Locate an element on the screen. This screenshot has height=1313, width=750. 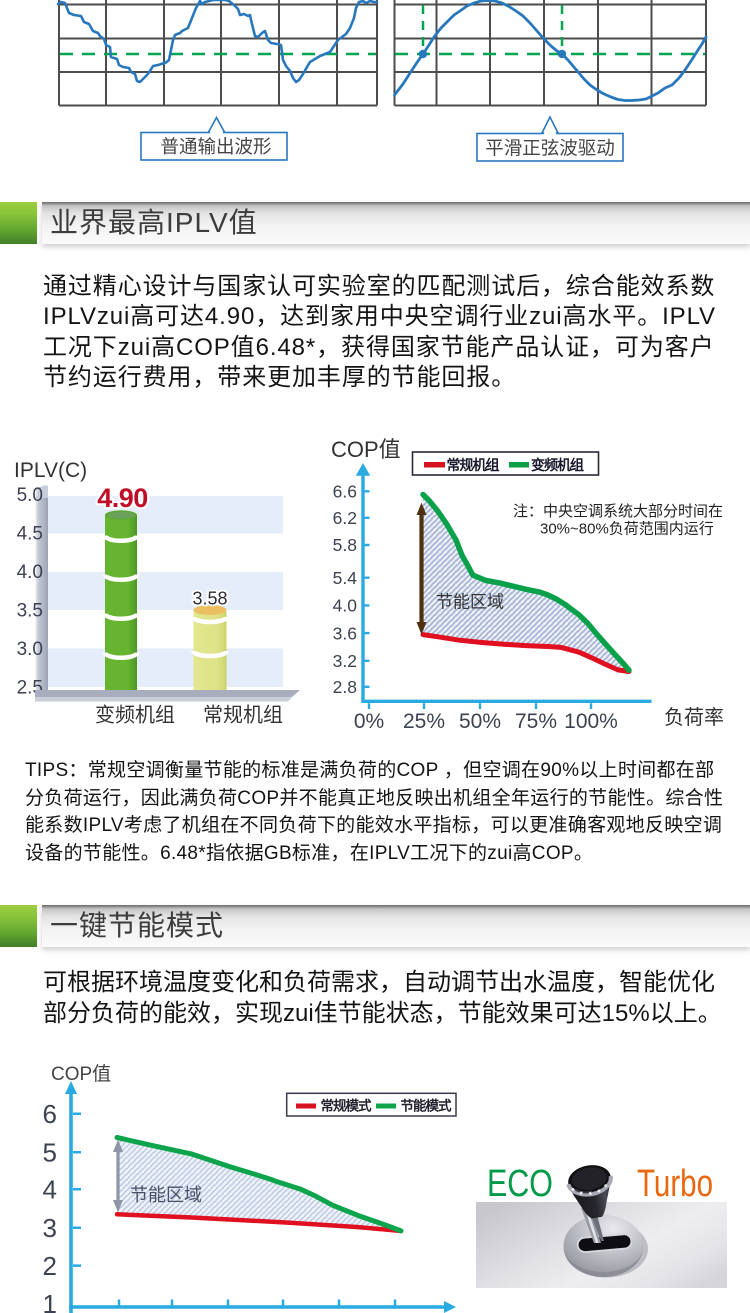
svg-text: 3 is located at coordinates (50, 1228).